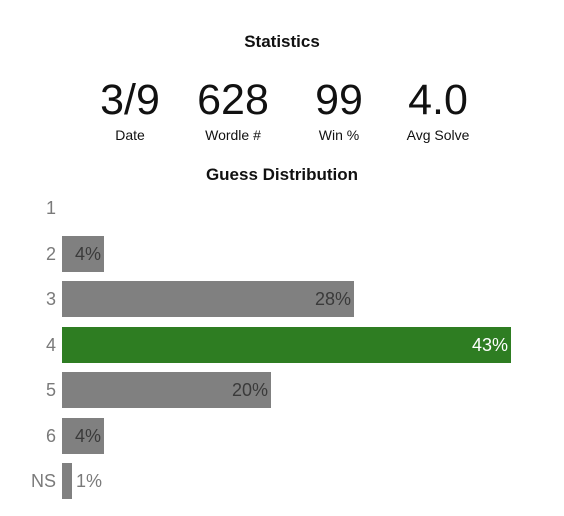 The image size is (564, 516). I want to click on stat-date-value: 3/9, so click(130, 100).